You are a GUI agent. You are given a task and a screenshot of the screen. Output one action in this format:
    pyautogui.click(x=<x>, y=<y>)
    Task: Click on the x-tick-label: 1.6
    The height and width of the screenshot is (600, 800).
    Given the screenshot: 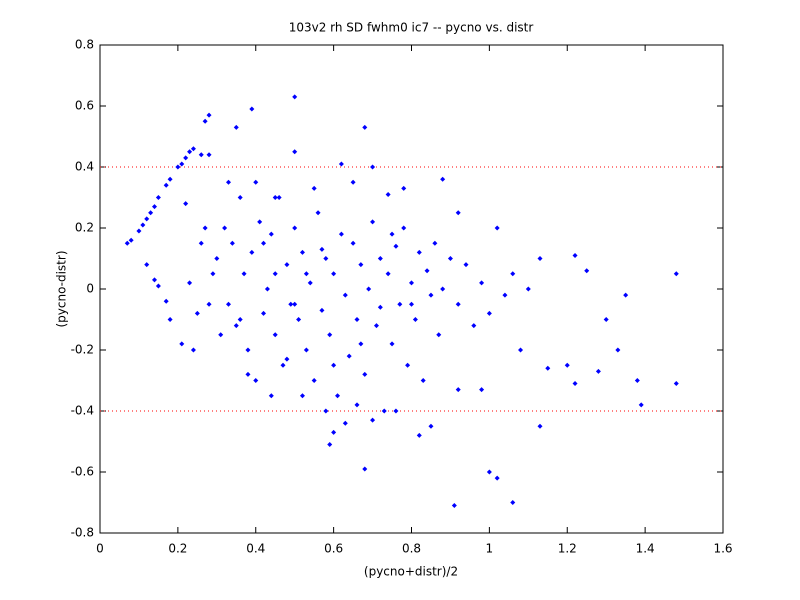 What is the action you would take?
    pyautogui.click(x=722, y=549)
    